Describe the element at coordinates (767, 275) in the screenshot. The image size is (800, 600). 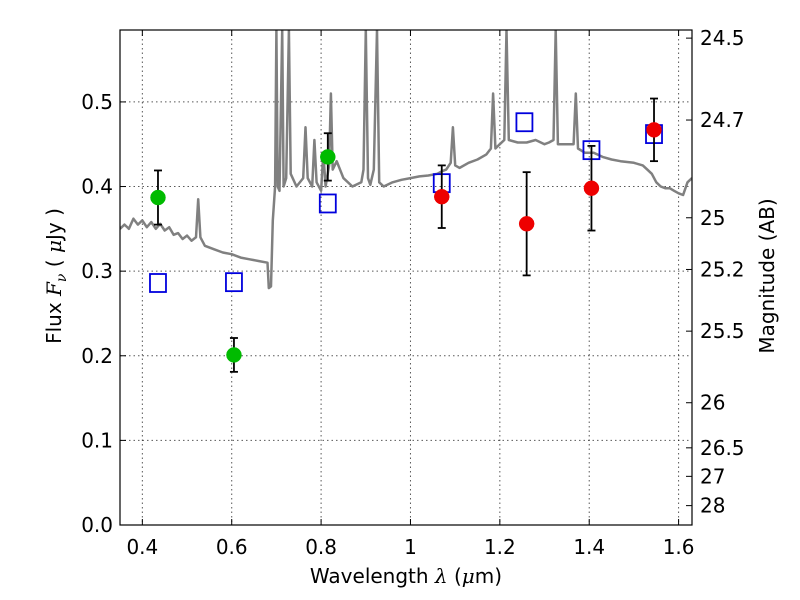
I see `y2-axis-label: Magnitude (AB)` at that location.